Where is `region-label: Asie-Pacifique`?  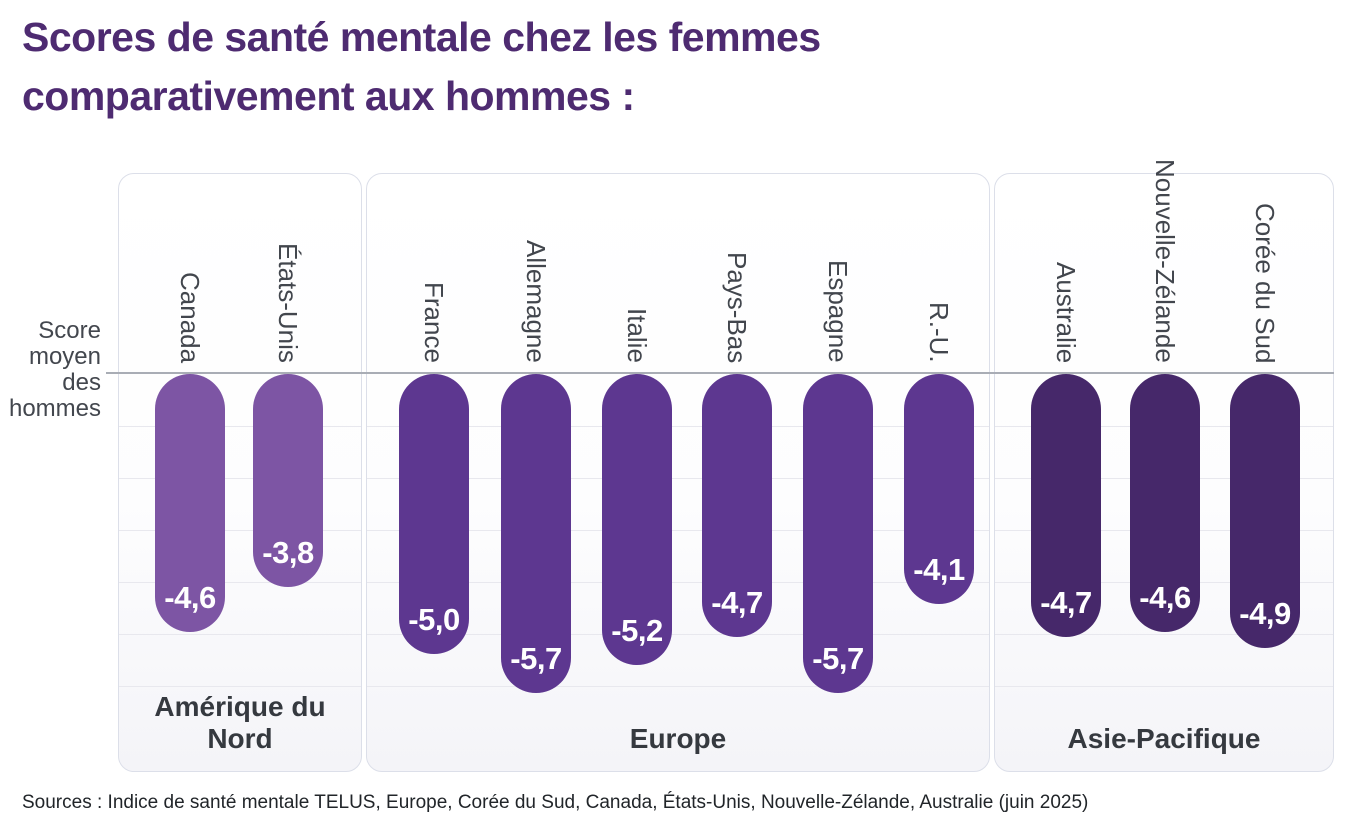
region-label: Asie-Pacifique is located at coordinates (1164, 738).